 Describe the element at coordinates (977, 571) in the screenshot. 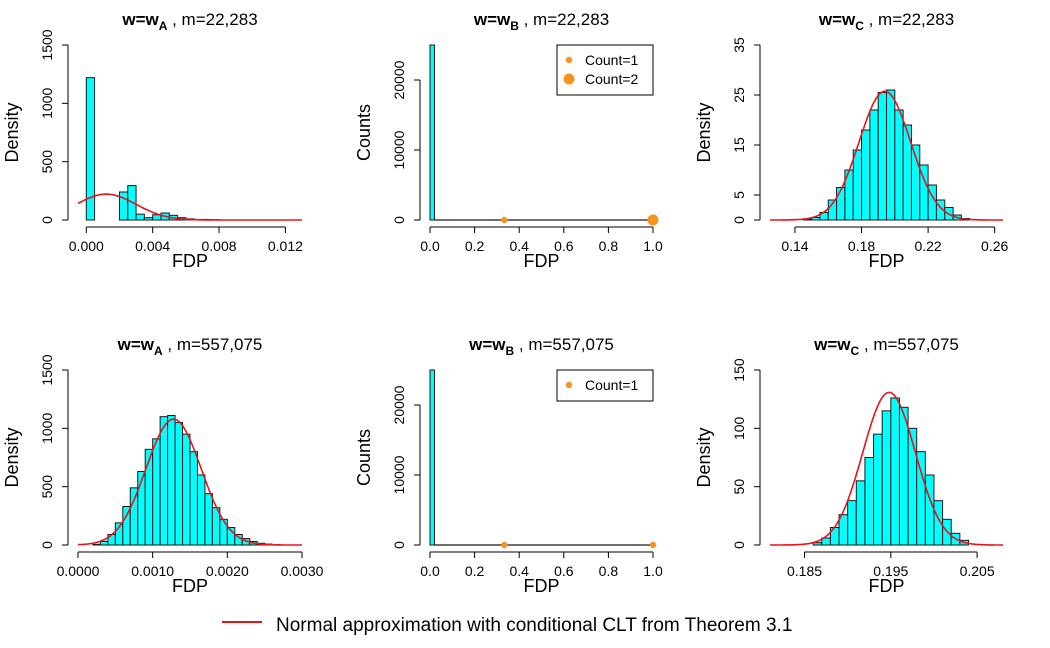

I see `x-tick-label: 0.205` at that location.